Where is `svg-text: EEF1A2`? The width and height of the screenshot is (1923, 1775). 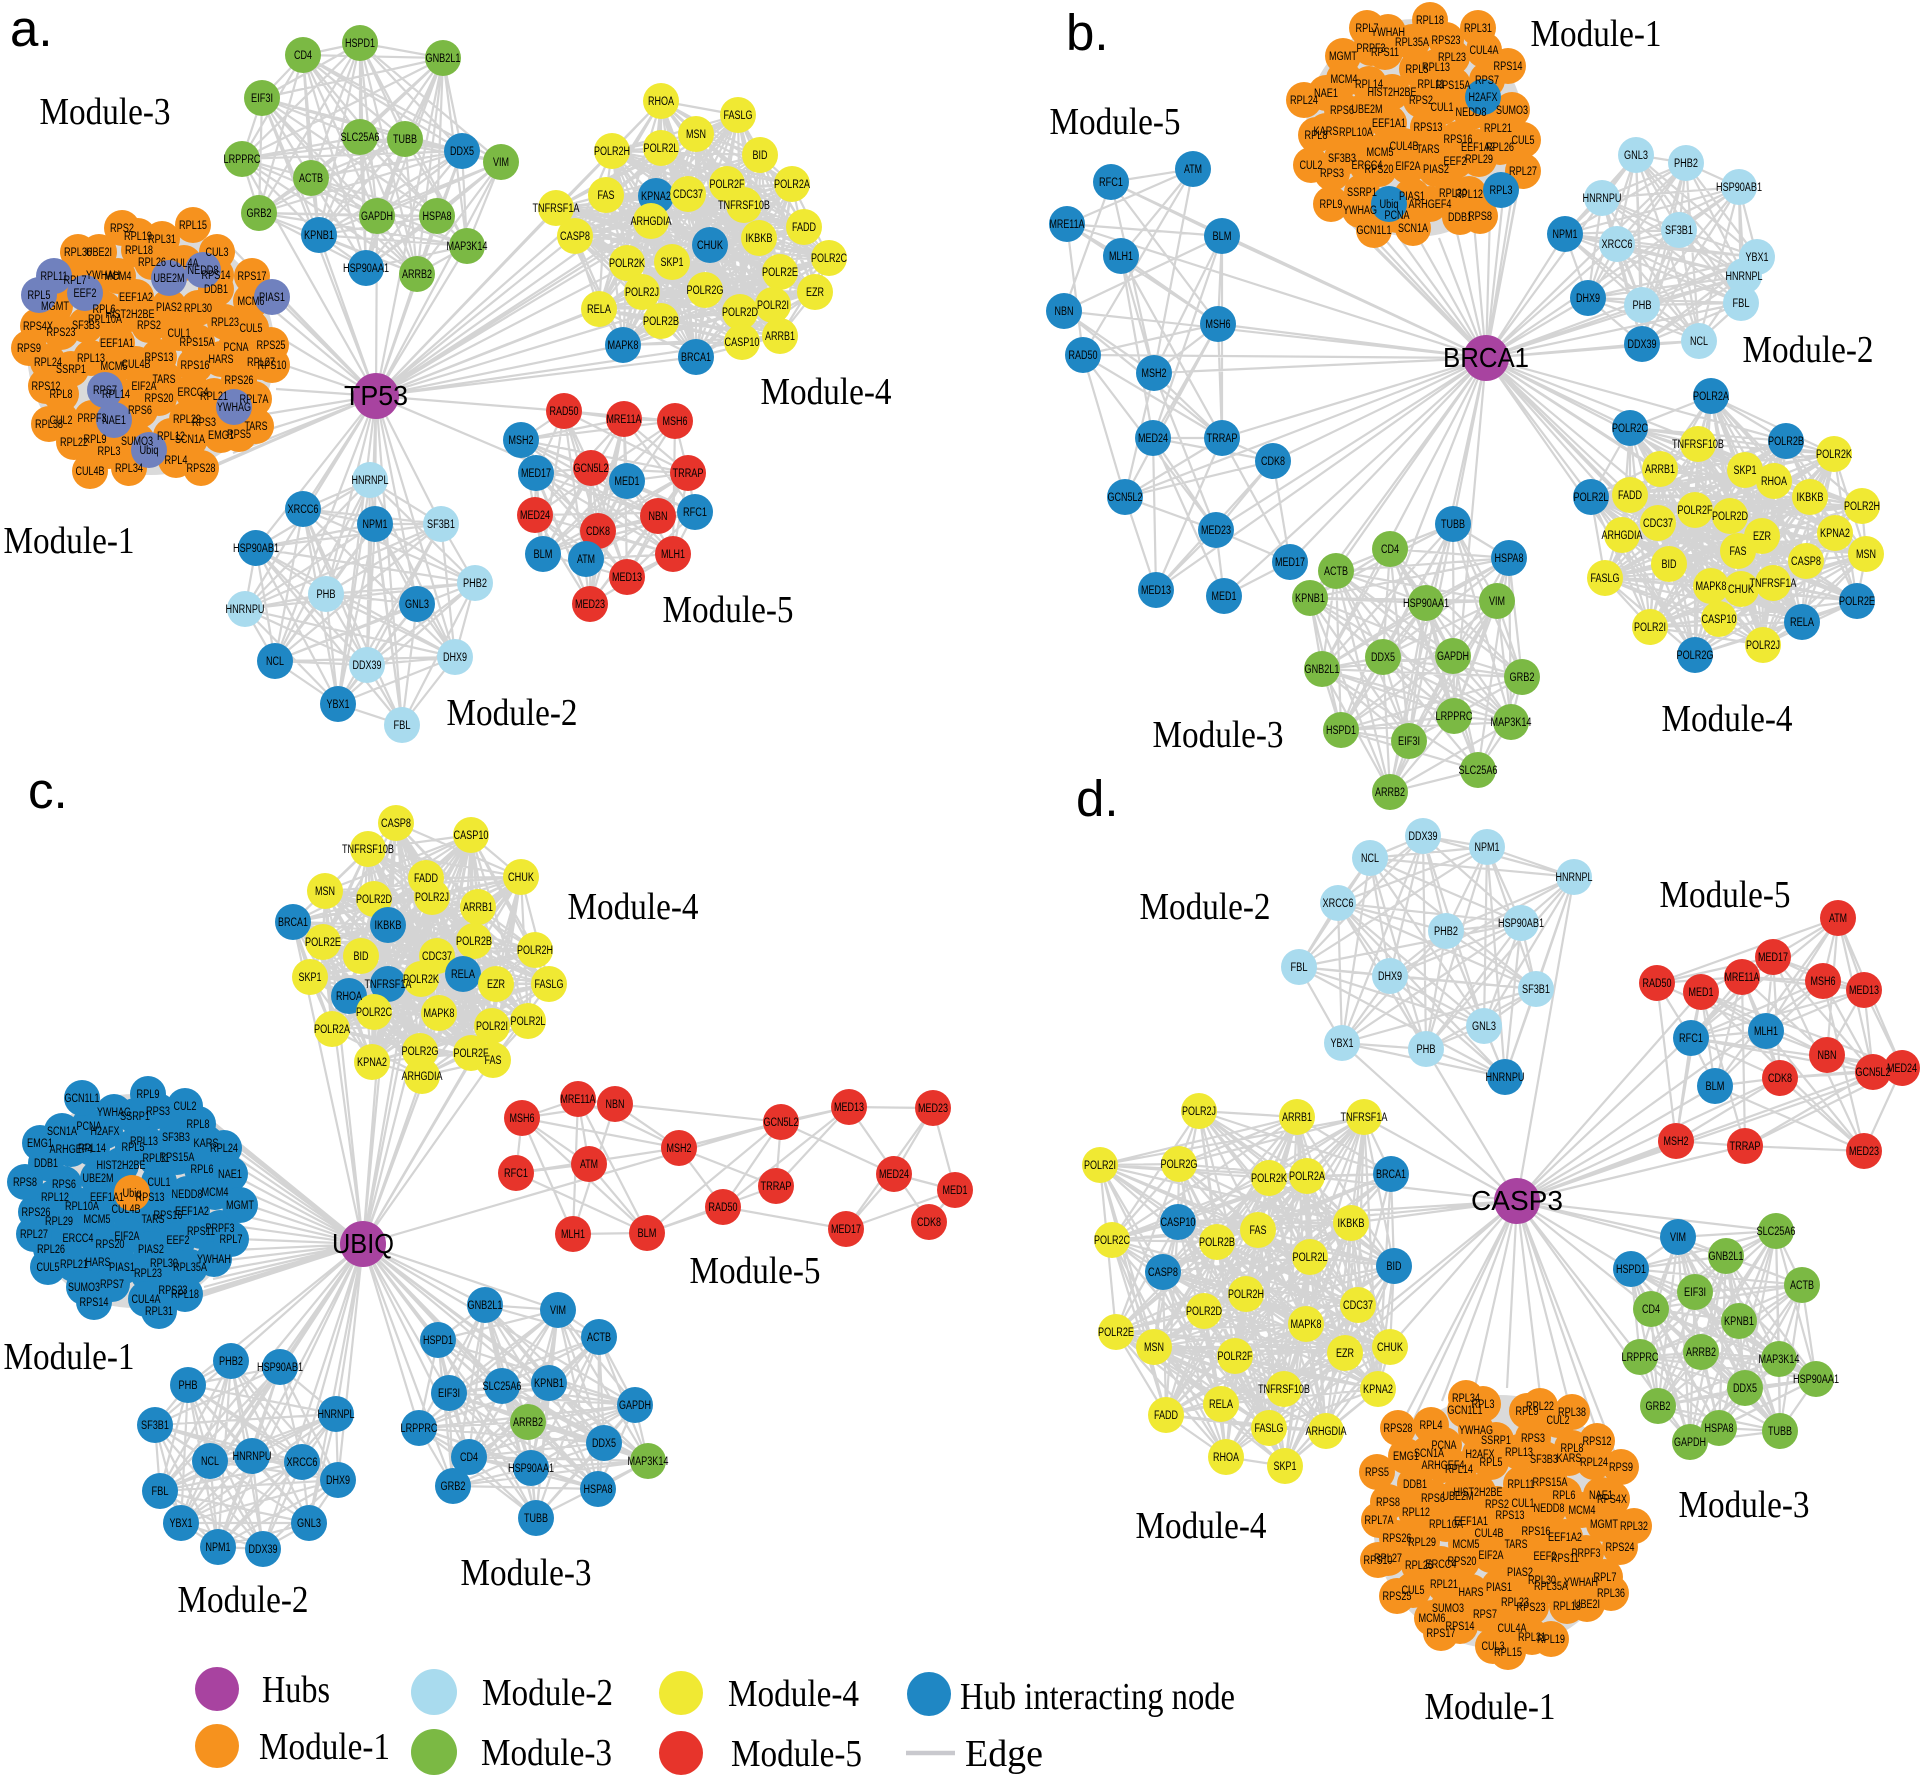
svg-text: EEF1A2 is located at coordinates (1478, 147).